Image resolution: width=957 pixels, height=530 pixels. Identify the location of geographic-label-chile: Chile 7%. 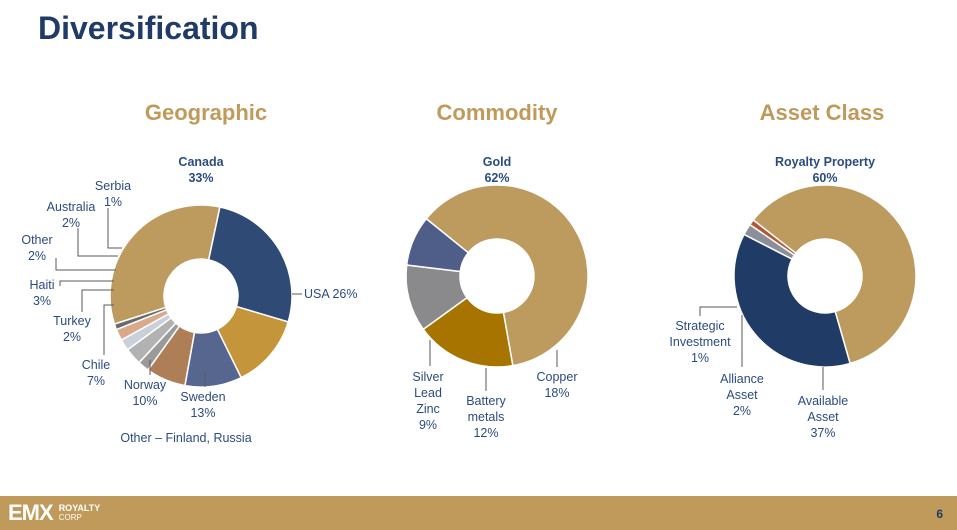
(96, 373).